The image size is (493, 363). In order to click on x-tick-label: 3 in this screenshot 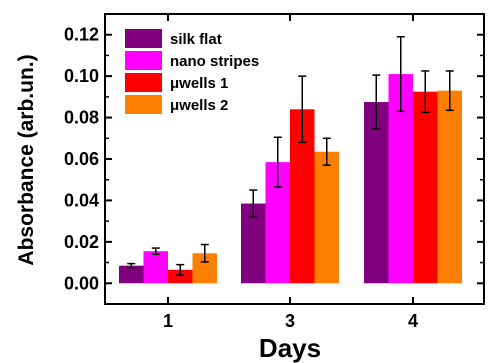, I will do `click(290, 321)`.